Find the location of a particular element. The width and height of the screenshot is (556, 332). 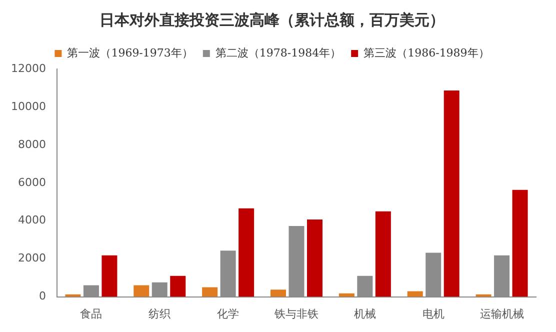

x-tick-label: 机械 is located at coordinates (365, 313).